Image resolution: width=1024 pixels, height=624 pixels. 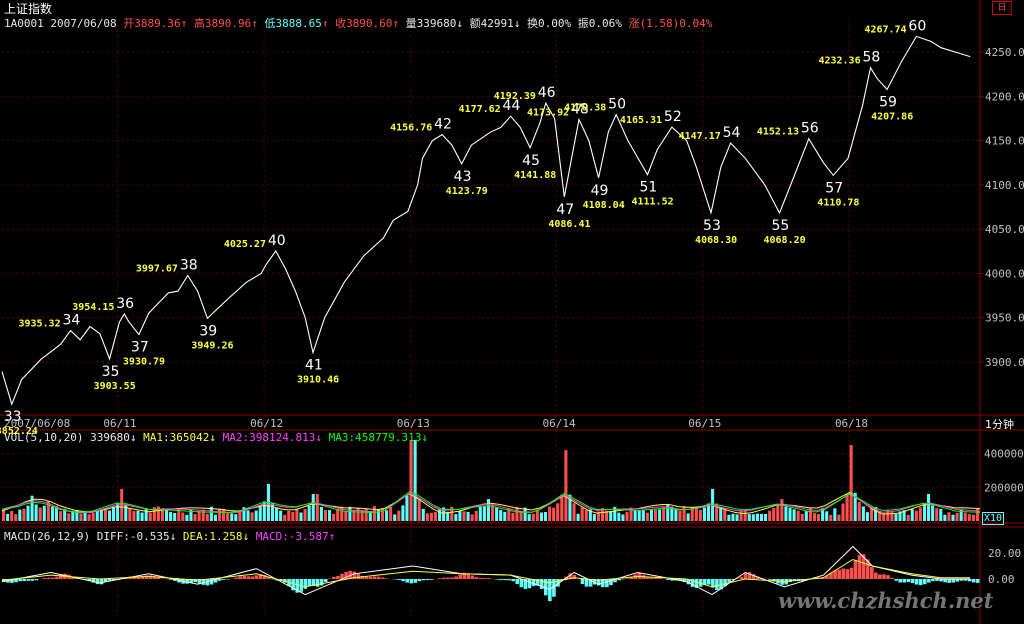 What do you see at coordinates (732, 133) in the screenshot?
I see `pivot-number-label: 54` at bounding box center [732, 133].